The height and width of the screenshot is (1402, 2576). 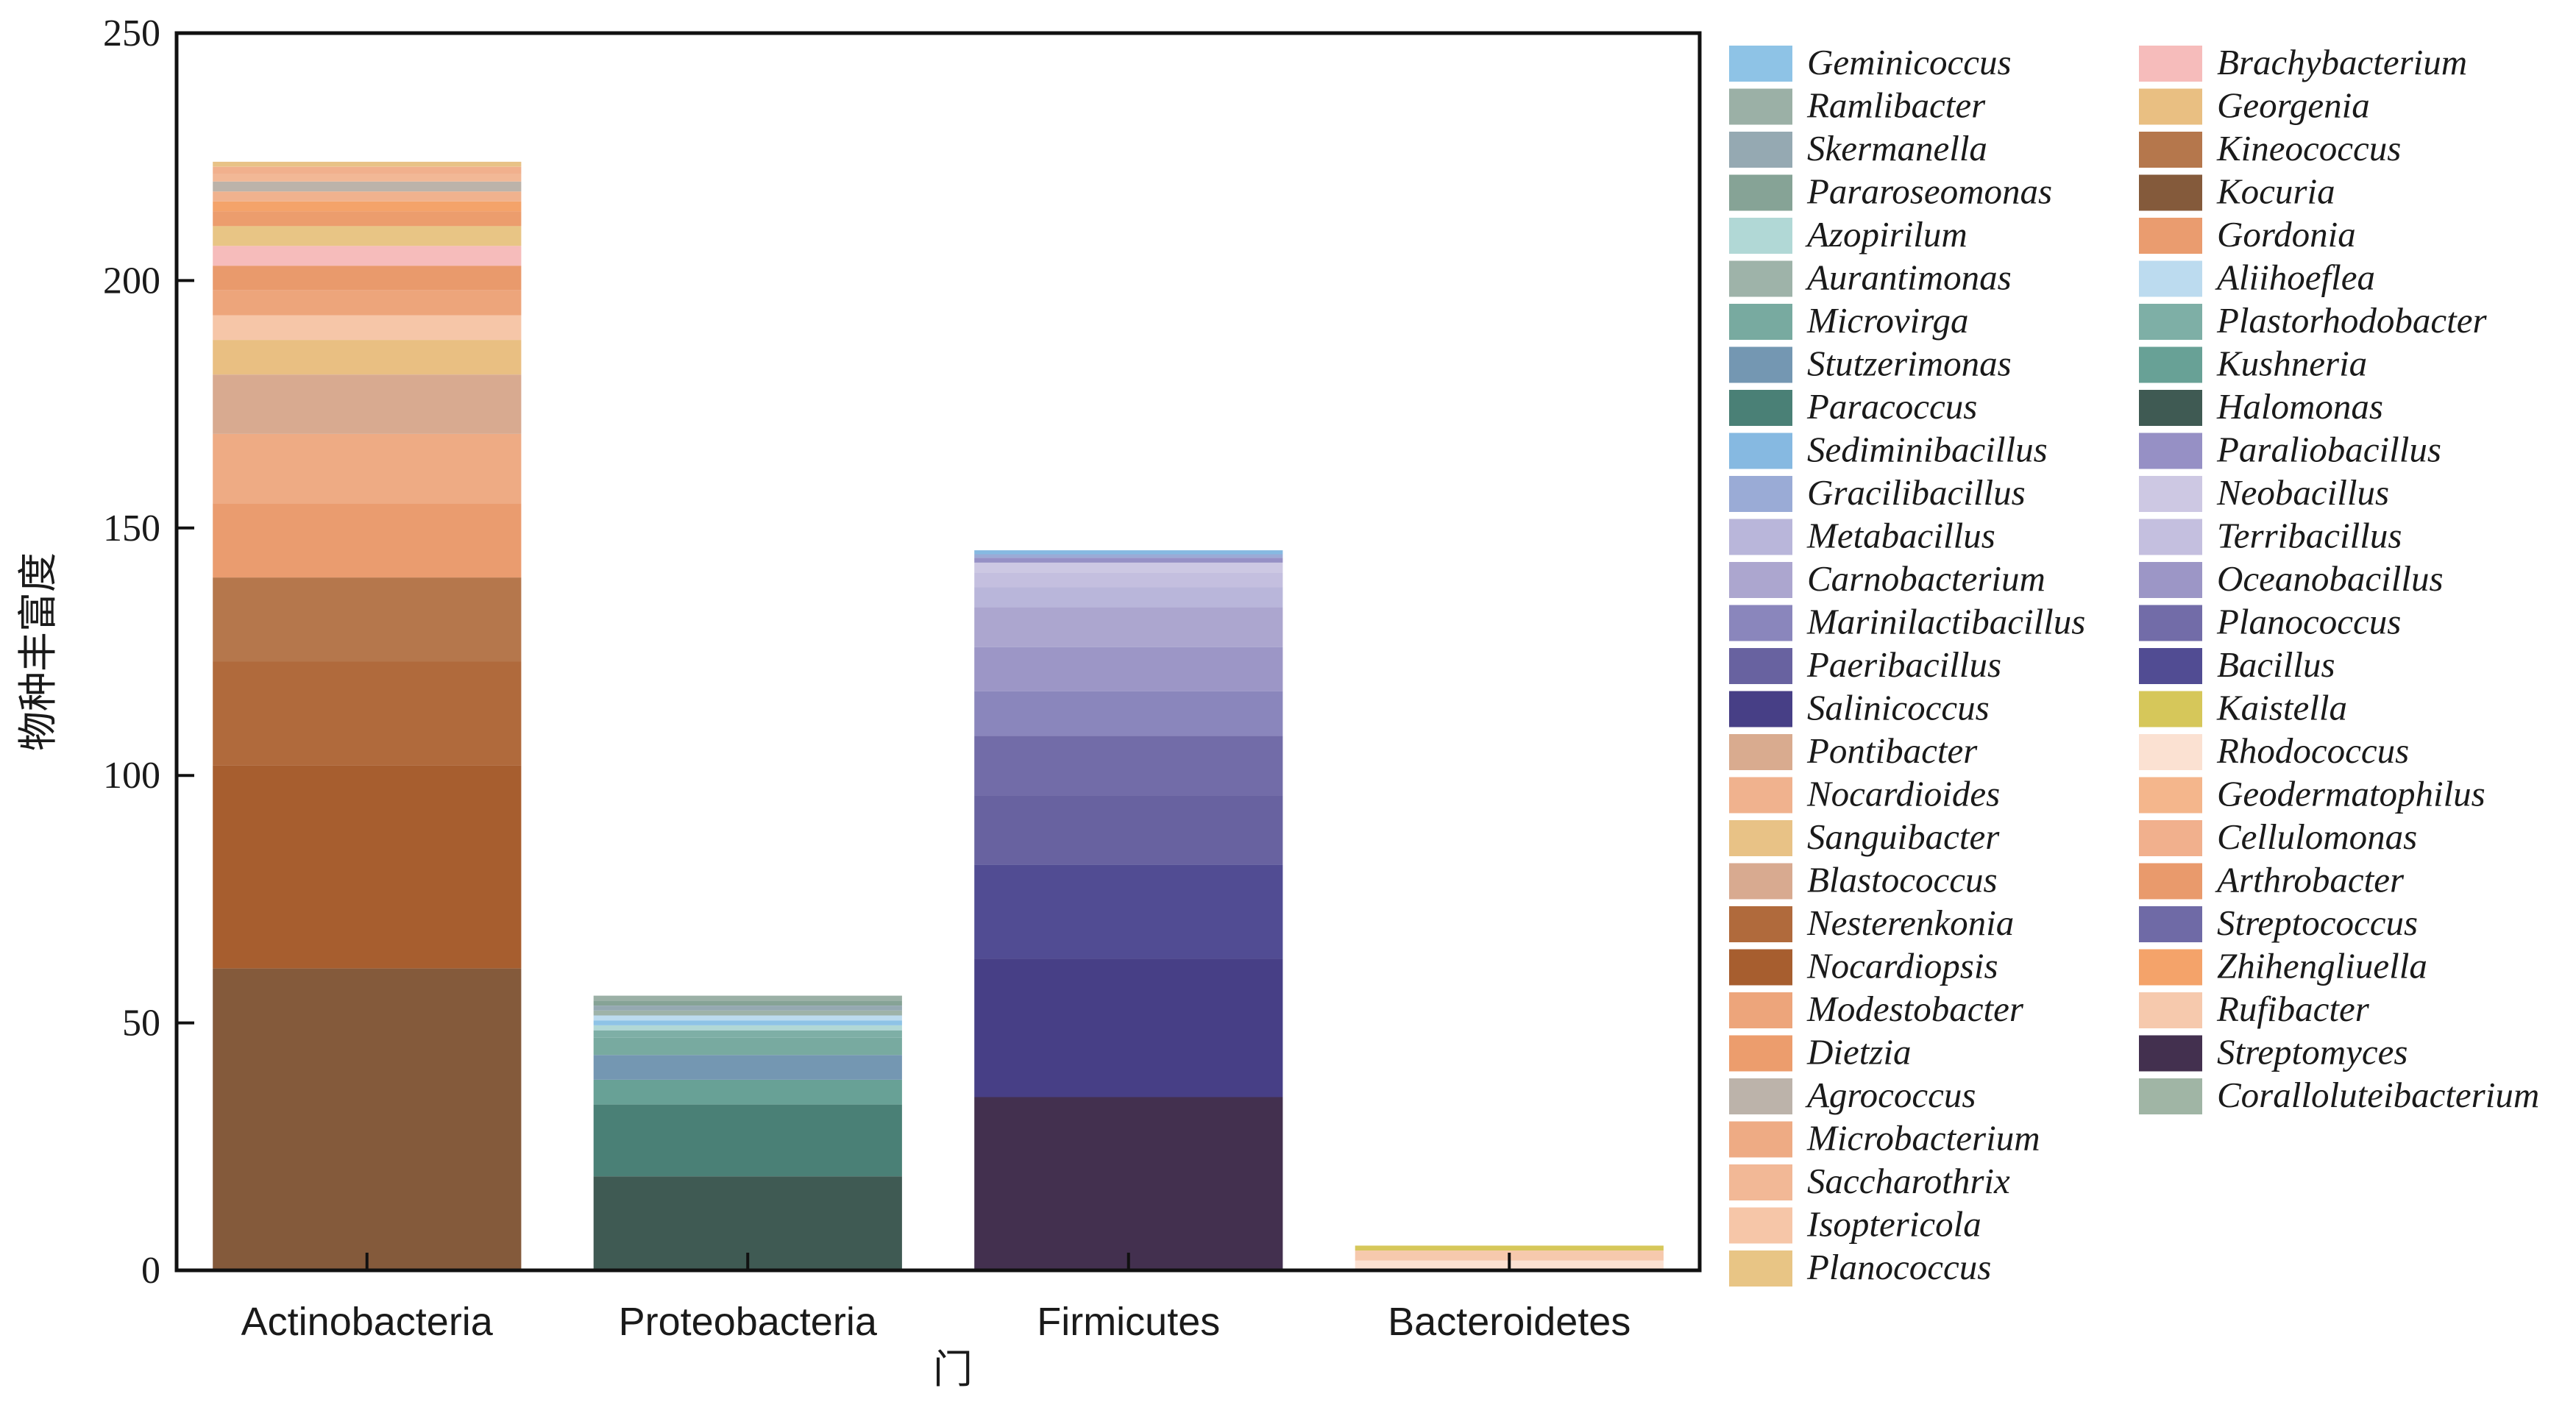 I want to click on legend-item-skermanella: Skermanella, so click(x=1858, y=148).